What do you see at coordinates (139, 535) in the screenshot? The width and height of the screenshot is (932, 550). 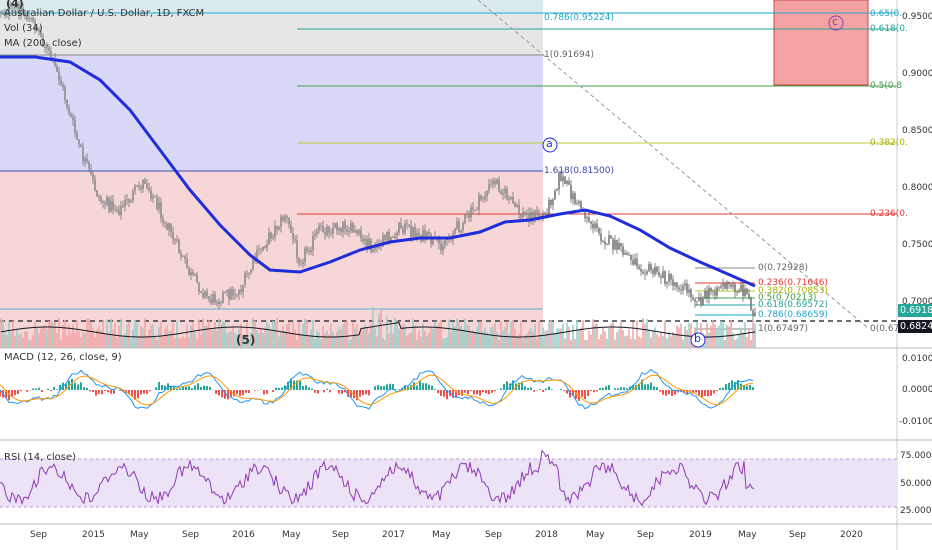 I see `time-tick: May` at bounding box center [139, 535].